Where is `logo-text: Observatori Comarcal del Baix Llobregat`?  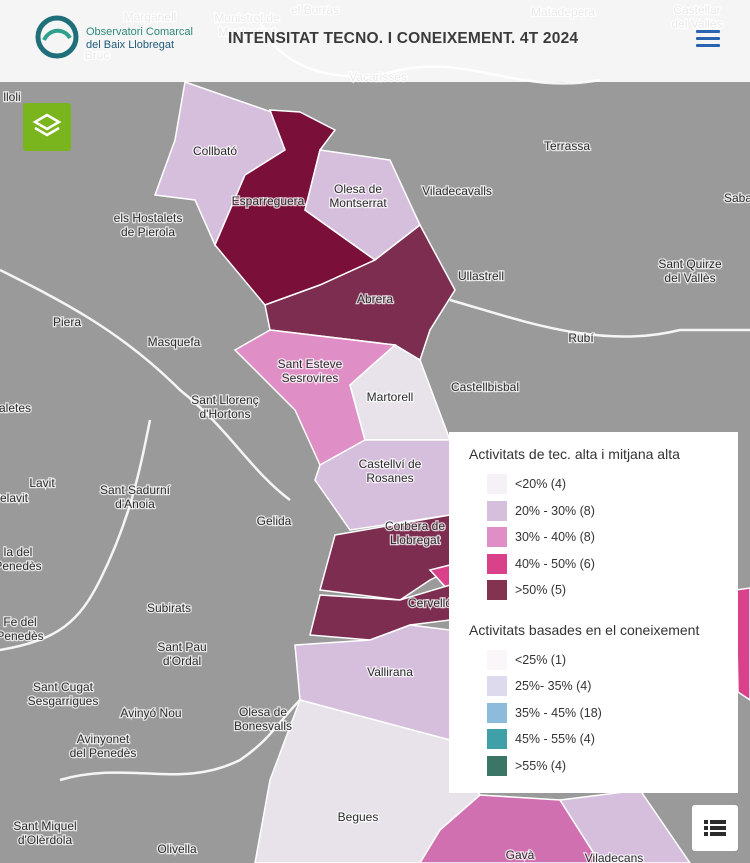 logo-text: Observatori Comarcal del Baix Llobregat is located at coordinates (139, 39).